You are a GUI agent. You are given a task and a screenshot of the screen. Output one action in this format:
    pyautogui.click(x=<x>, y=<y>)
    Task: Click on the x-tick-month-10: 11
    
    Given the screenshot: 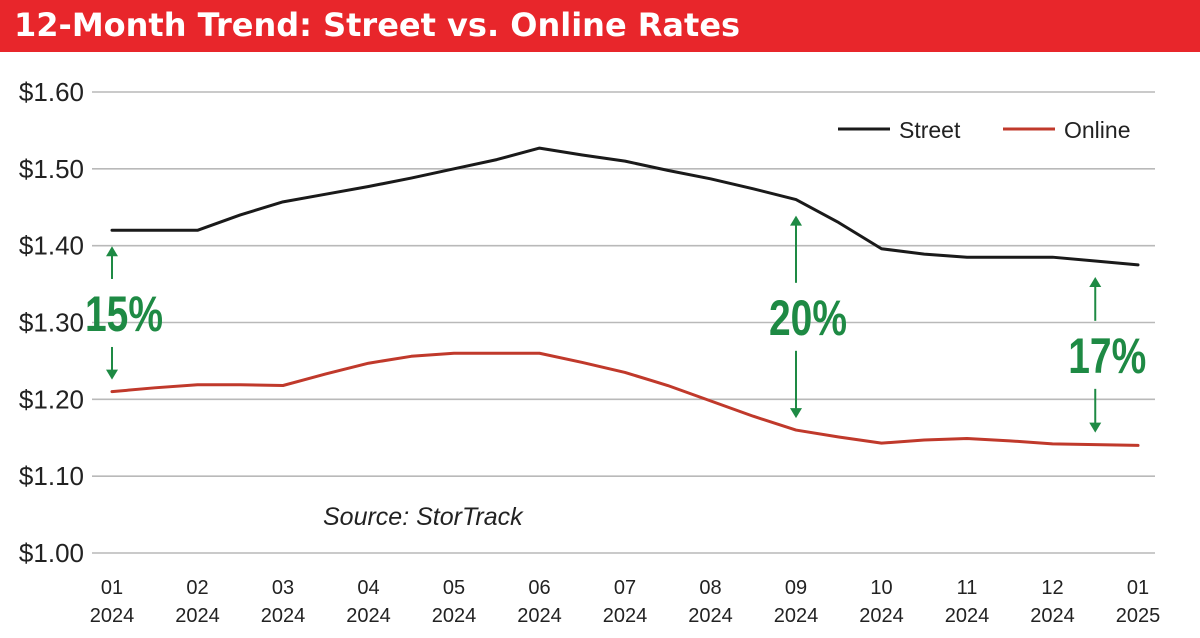 What is the action you would take?
    pyautogui.click(x=967, y=588)
    